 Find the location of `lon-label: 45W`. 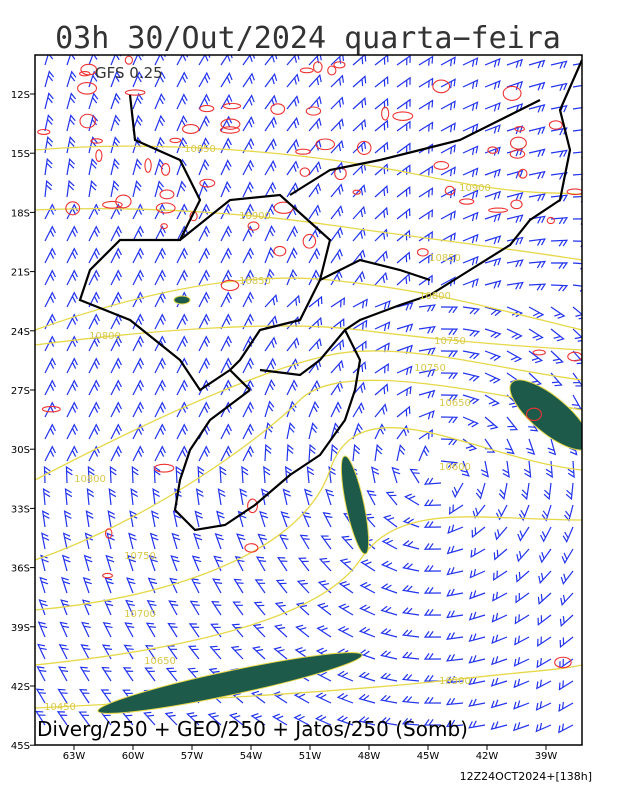

lon-label: 45W is located at coordinates (428, 756).